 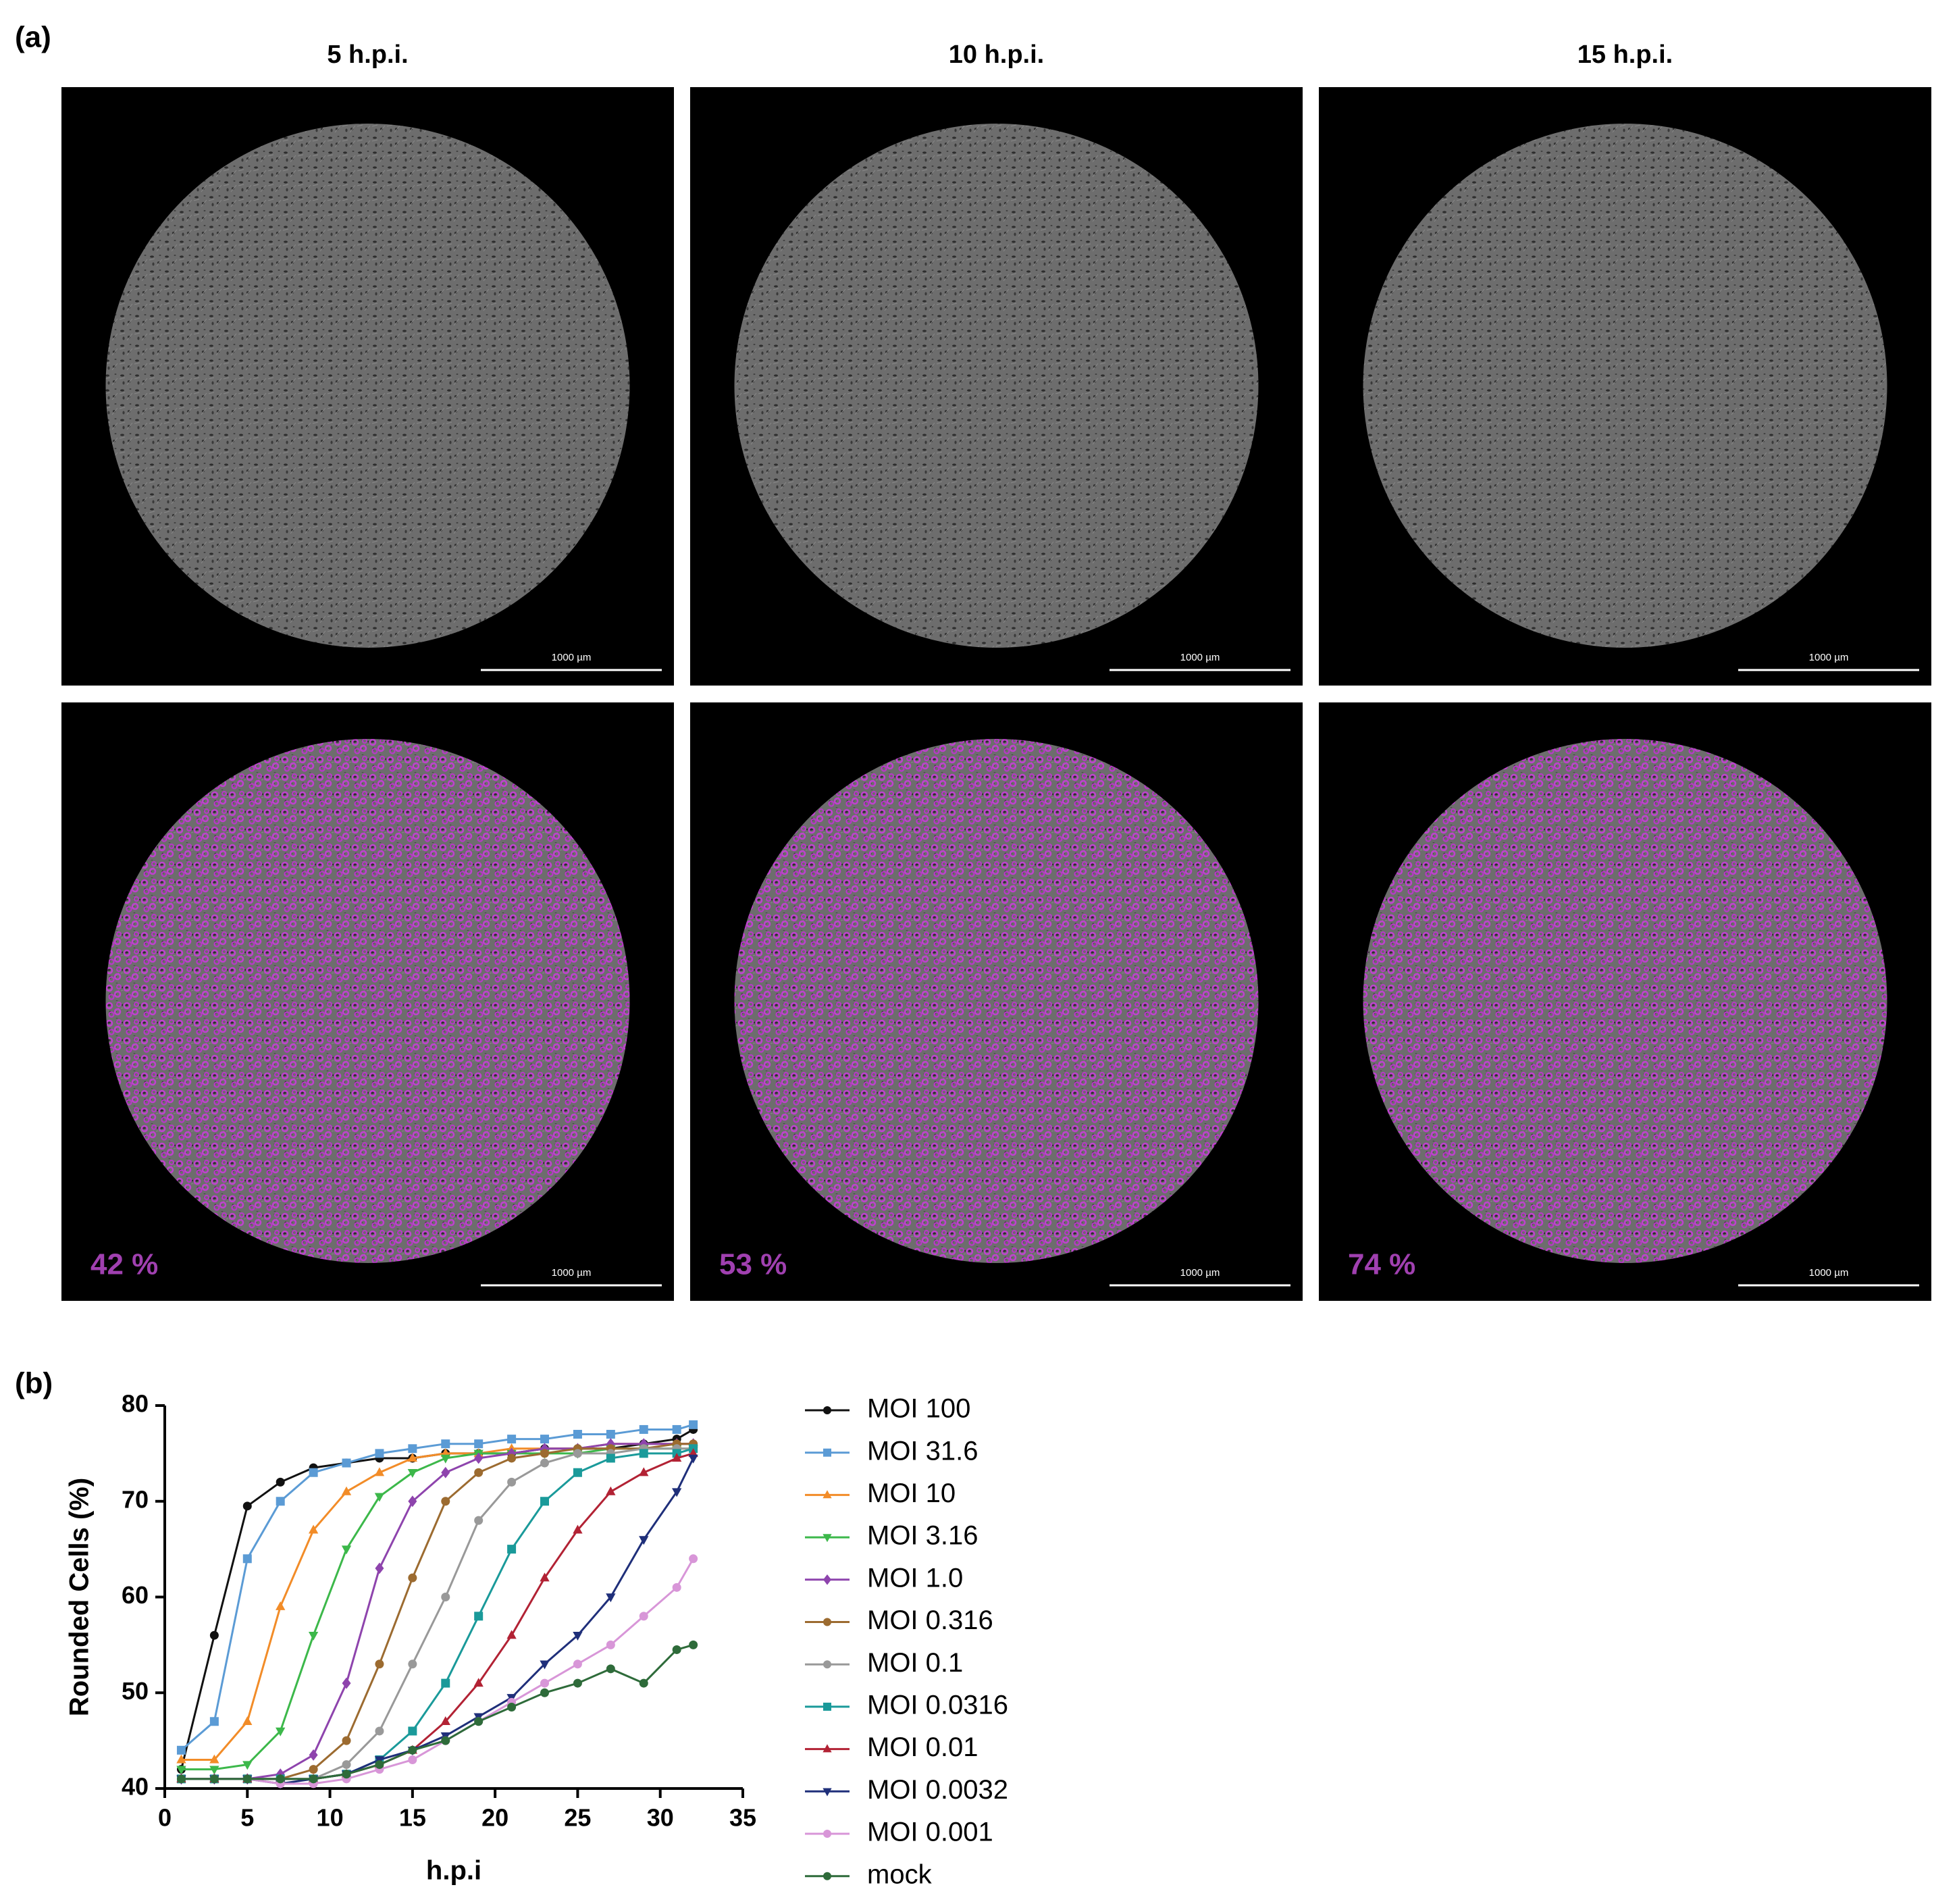 What do you see at coordinates (34, 1383) in the screenshot?
I see `panel-label: (b)` at bounding box center [34, 1383].